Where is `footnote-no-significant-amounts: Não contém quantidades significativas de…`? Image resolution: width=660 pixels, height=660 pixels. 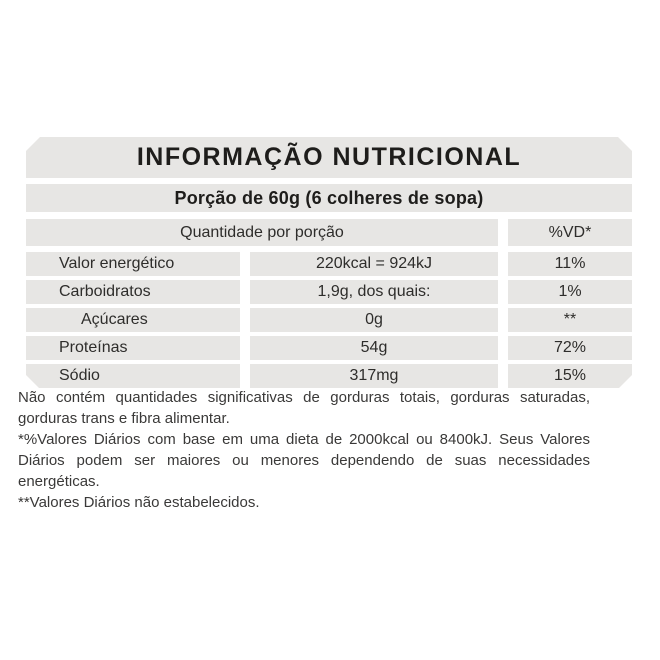 footnote-no-significant-amounts: Não contém quantidades significativas de… is located at coordinates (304, 408).